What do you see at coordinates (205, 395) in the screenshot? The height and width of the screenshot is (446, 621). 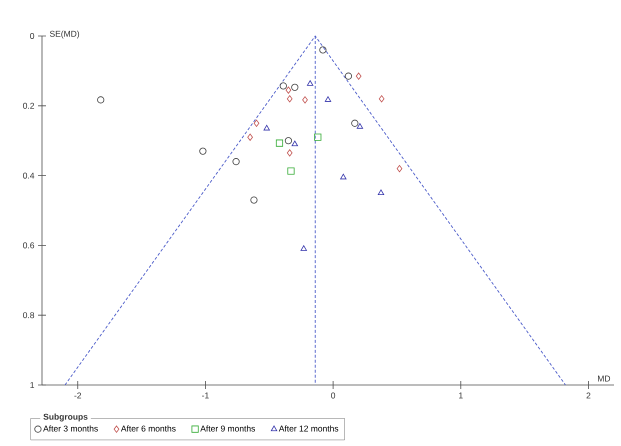 I see `x-tick-label: -1` at bounding box center [205, 395].